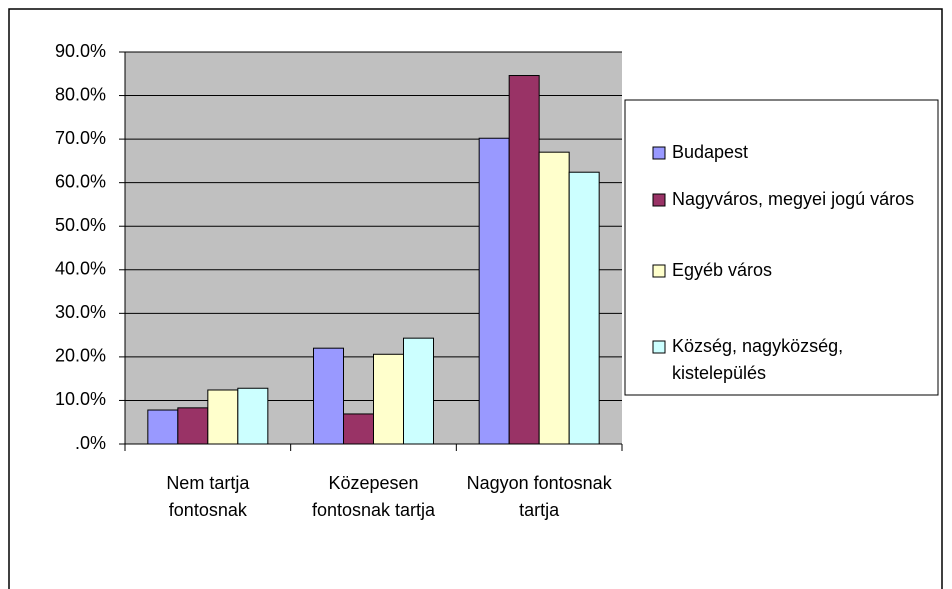 The height and width of the screenshot is (589, 952). What do you see at coordinates (758, 359) in the screenshot?
I see `legend-label: Község, nagyközség, kistelepülés` at bounding box center [758, 359].